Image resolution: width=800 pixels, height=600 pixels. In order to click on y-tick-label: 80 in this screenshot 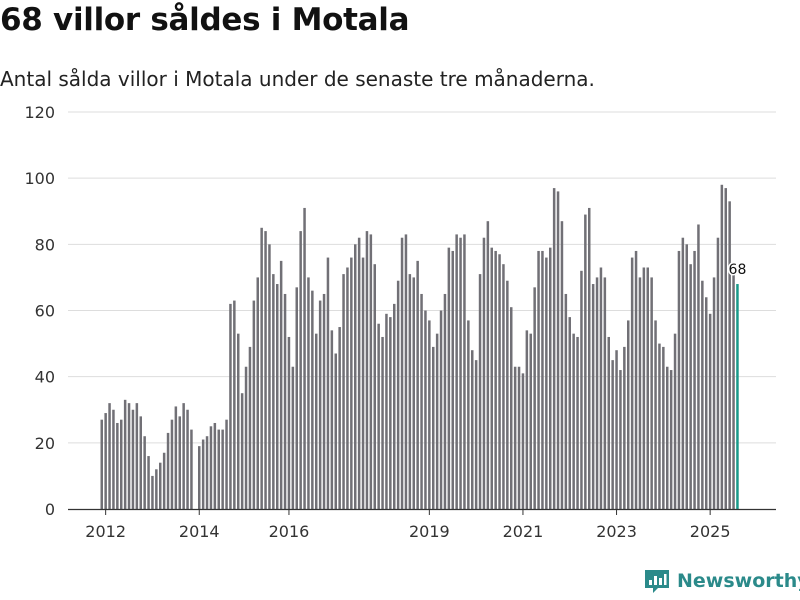, I will do `click(45, 244)`.